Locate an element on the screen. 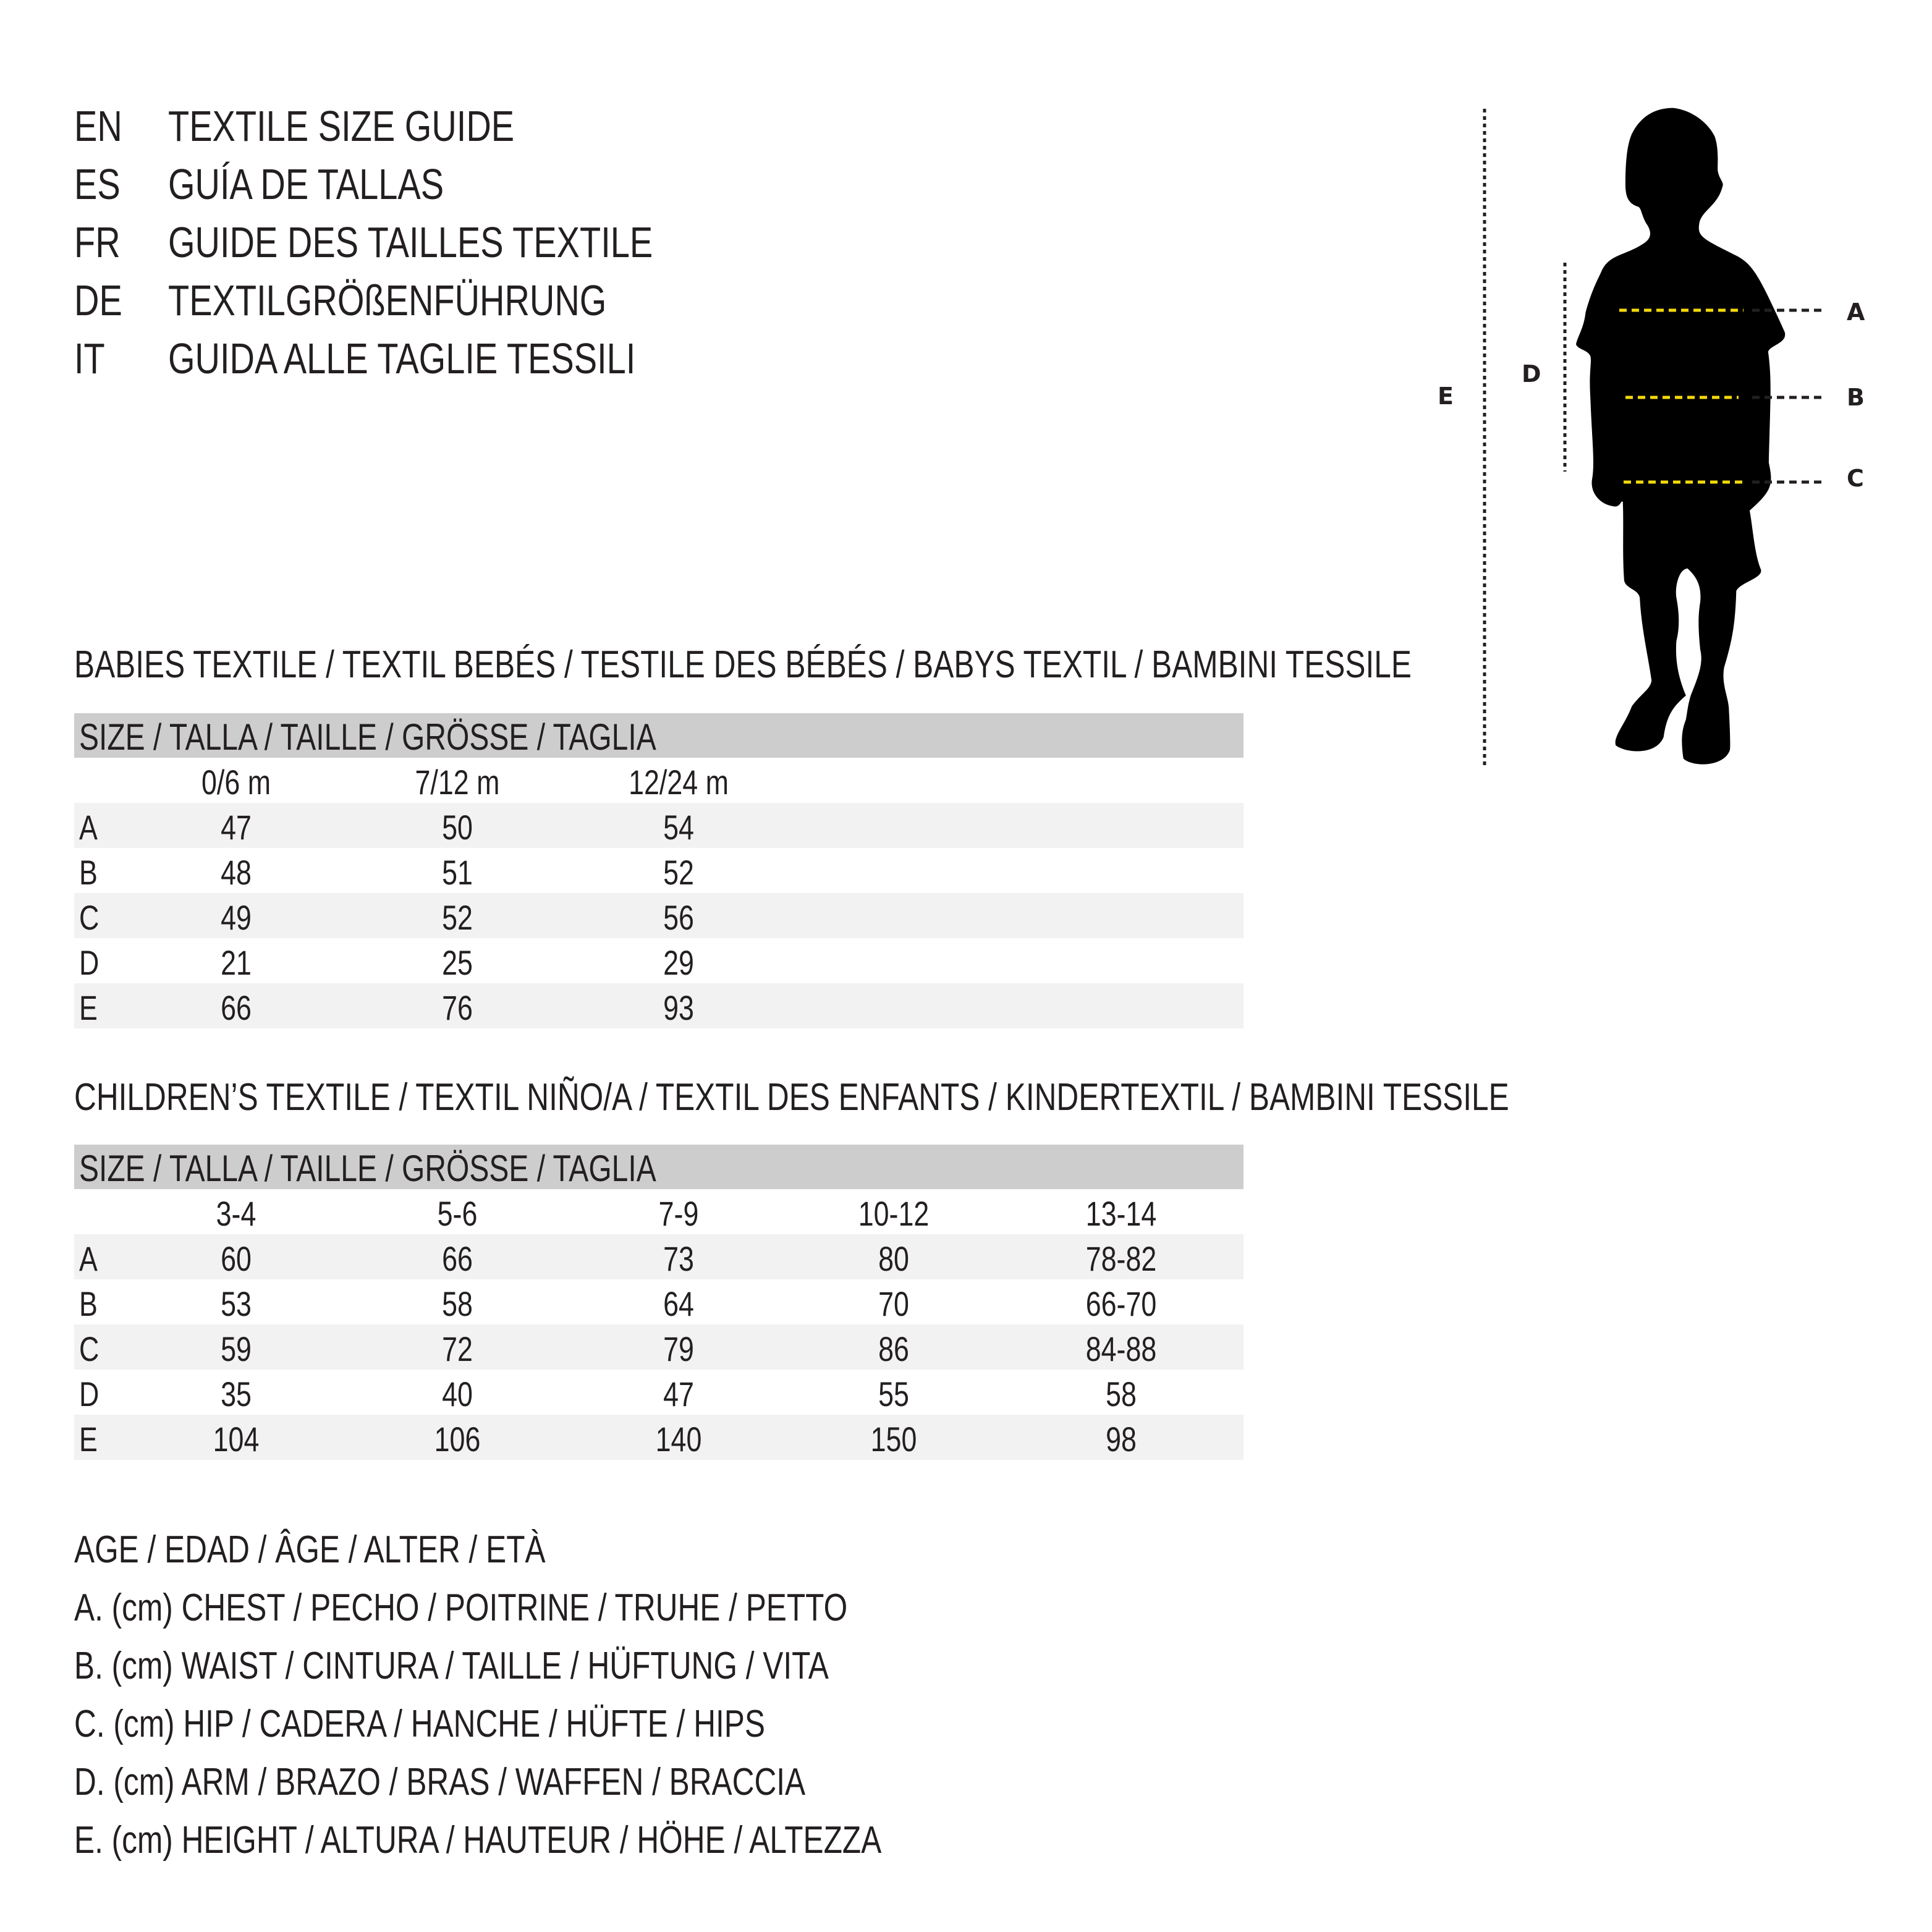  column-header: 7/12 m is located at coordinates (457, 782).